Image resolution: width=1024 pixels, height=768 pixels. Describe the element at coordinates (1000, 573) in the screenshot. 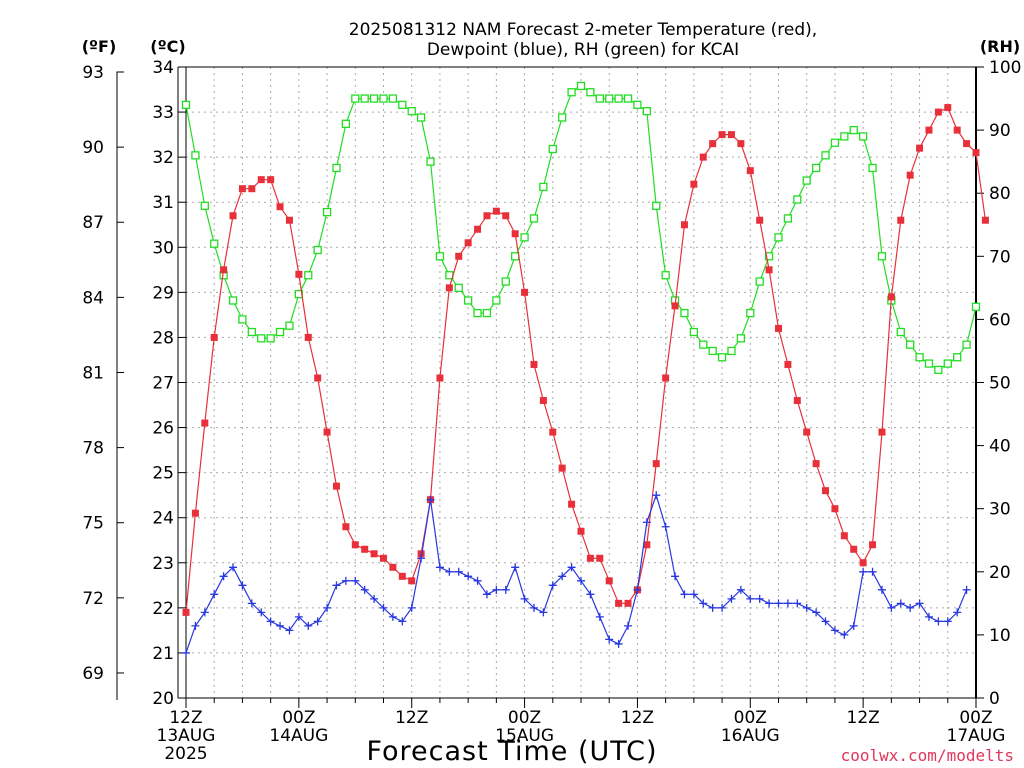

I see `rh-tick-label: 20` at that location.